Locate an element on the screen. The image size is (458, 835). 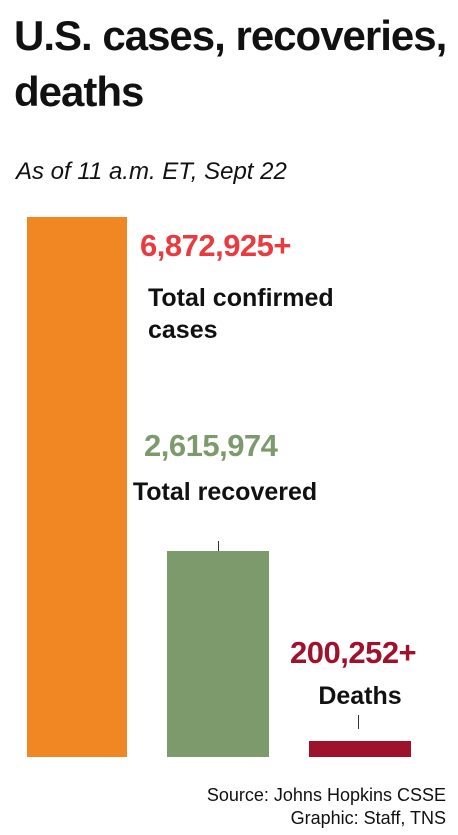
value-label: 2,615,974 is located at coordinates (211, 445).